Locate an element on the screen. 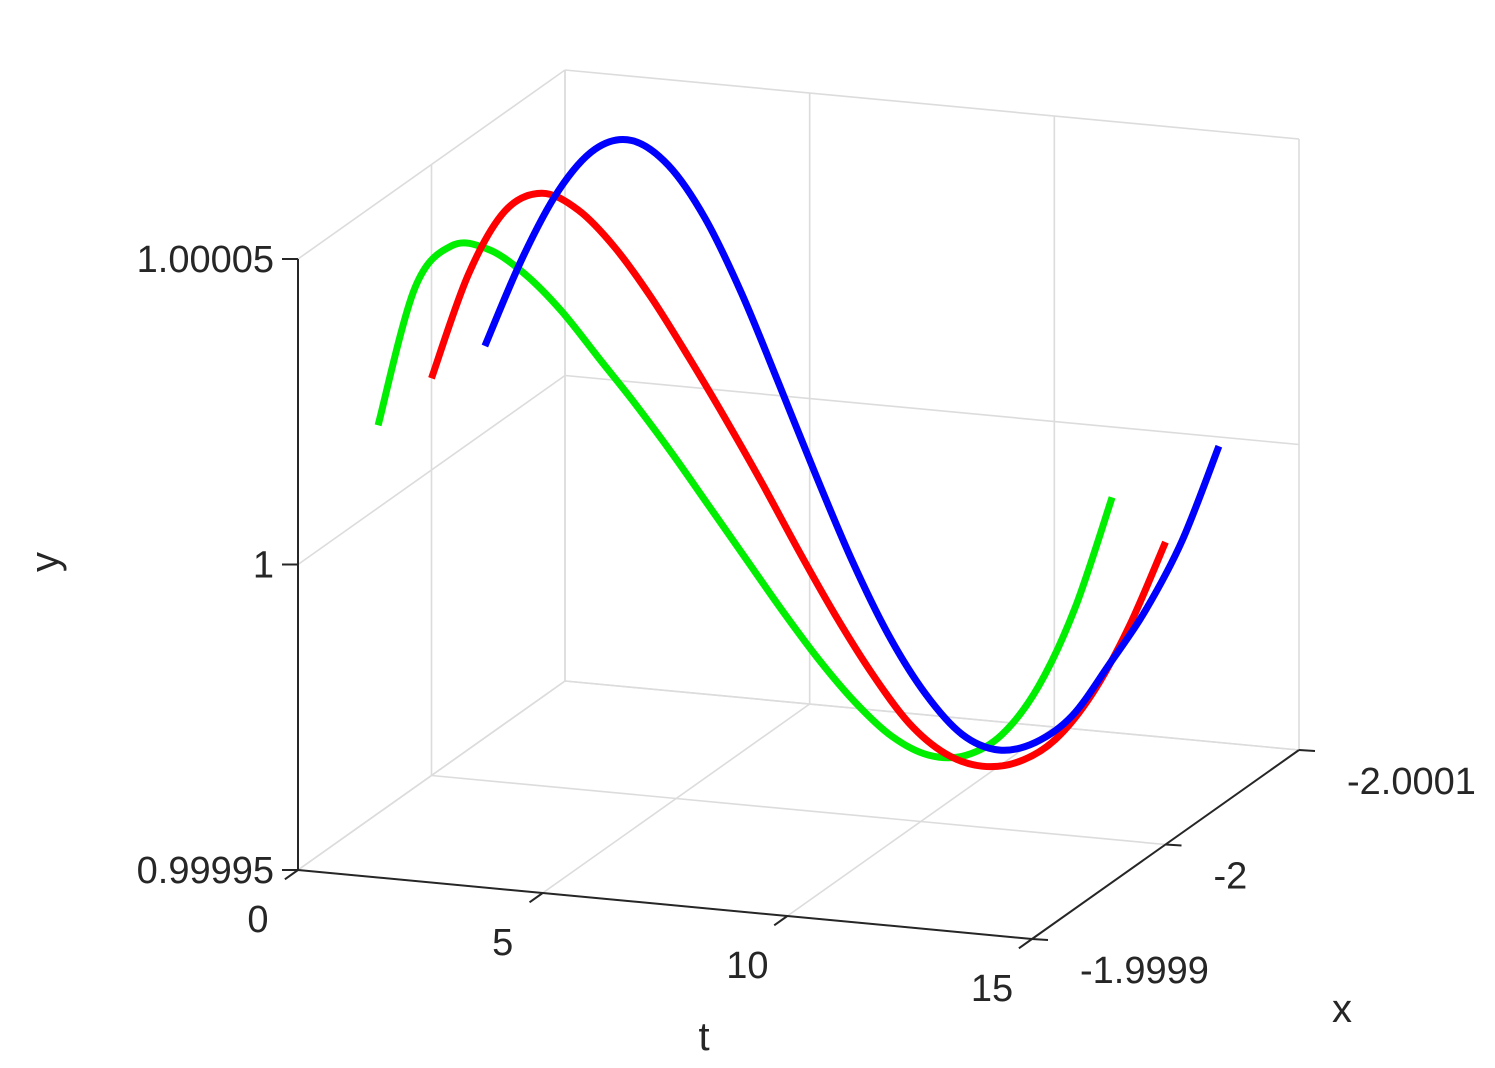 This screenshot has height=1068, width=1495. floor-grid-line is located at coordinates (798, 810).